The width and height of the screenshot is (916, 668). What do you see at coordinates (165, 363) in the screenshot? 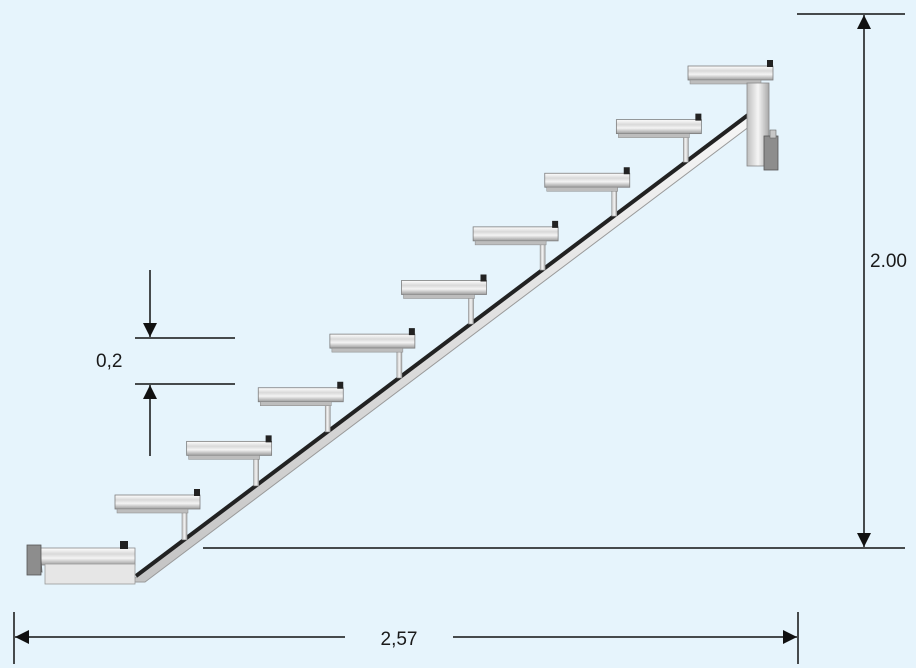
I see `rise-dimension: 0,2` at bounding box center [165, 363].